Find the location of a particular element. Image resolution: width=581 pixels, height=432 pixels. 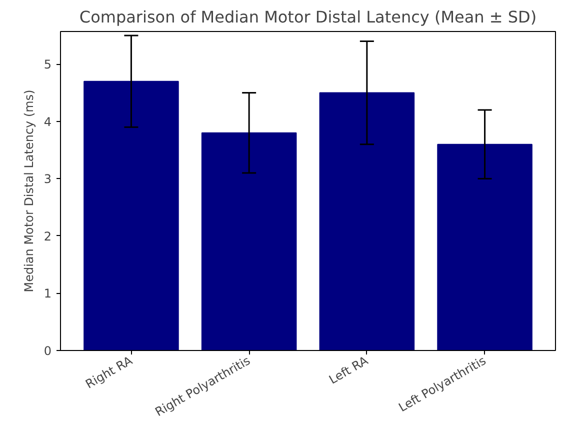

y-tick-label: 4 is located at coordinates (48, 121).